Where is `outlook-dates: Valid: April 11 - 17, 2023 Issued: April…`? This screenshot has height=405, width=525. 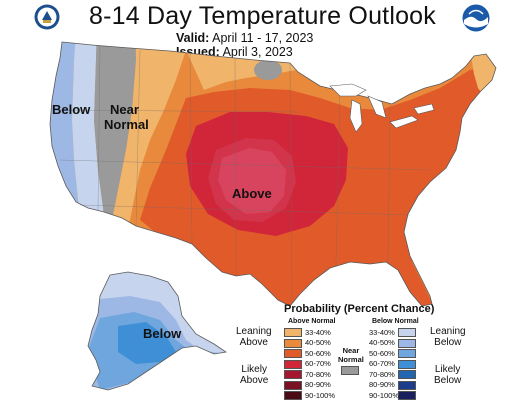 outlook-dates: Valid: April 11 - 17, 2023 Issued: April… is located at coordinates (245, 45).